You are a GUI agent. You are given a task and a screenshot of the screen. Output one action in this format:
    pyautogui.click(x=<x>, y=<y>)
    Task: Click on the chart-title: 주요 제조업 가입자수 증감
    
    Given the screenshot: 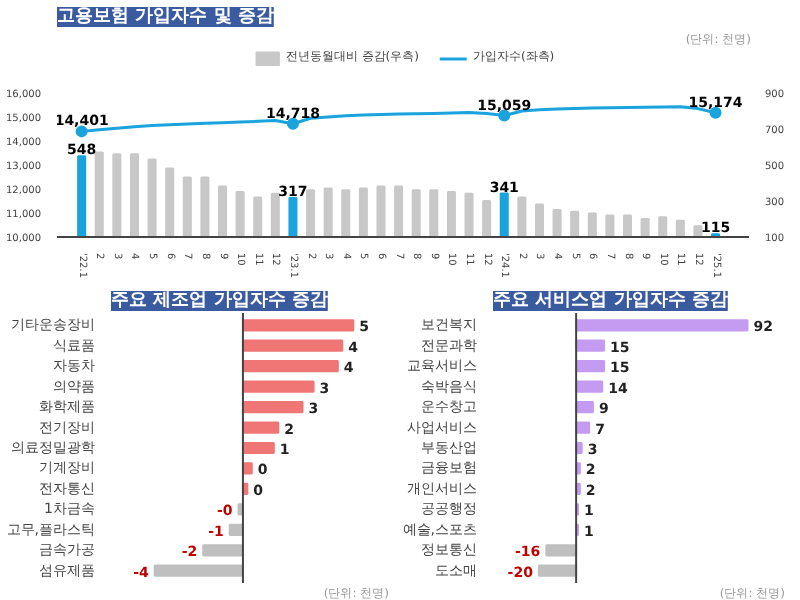 What is the action you would take?
    pyautogui.click(x=219, y=301)
    